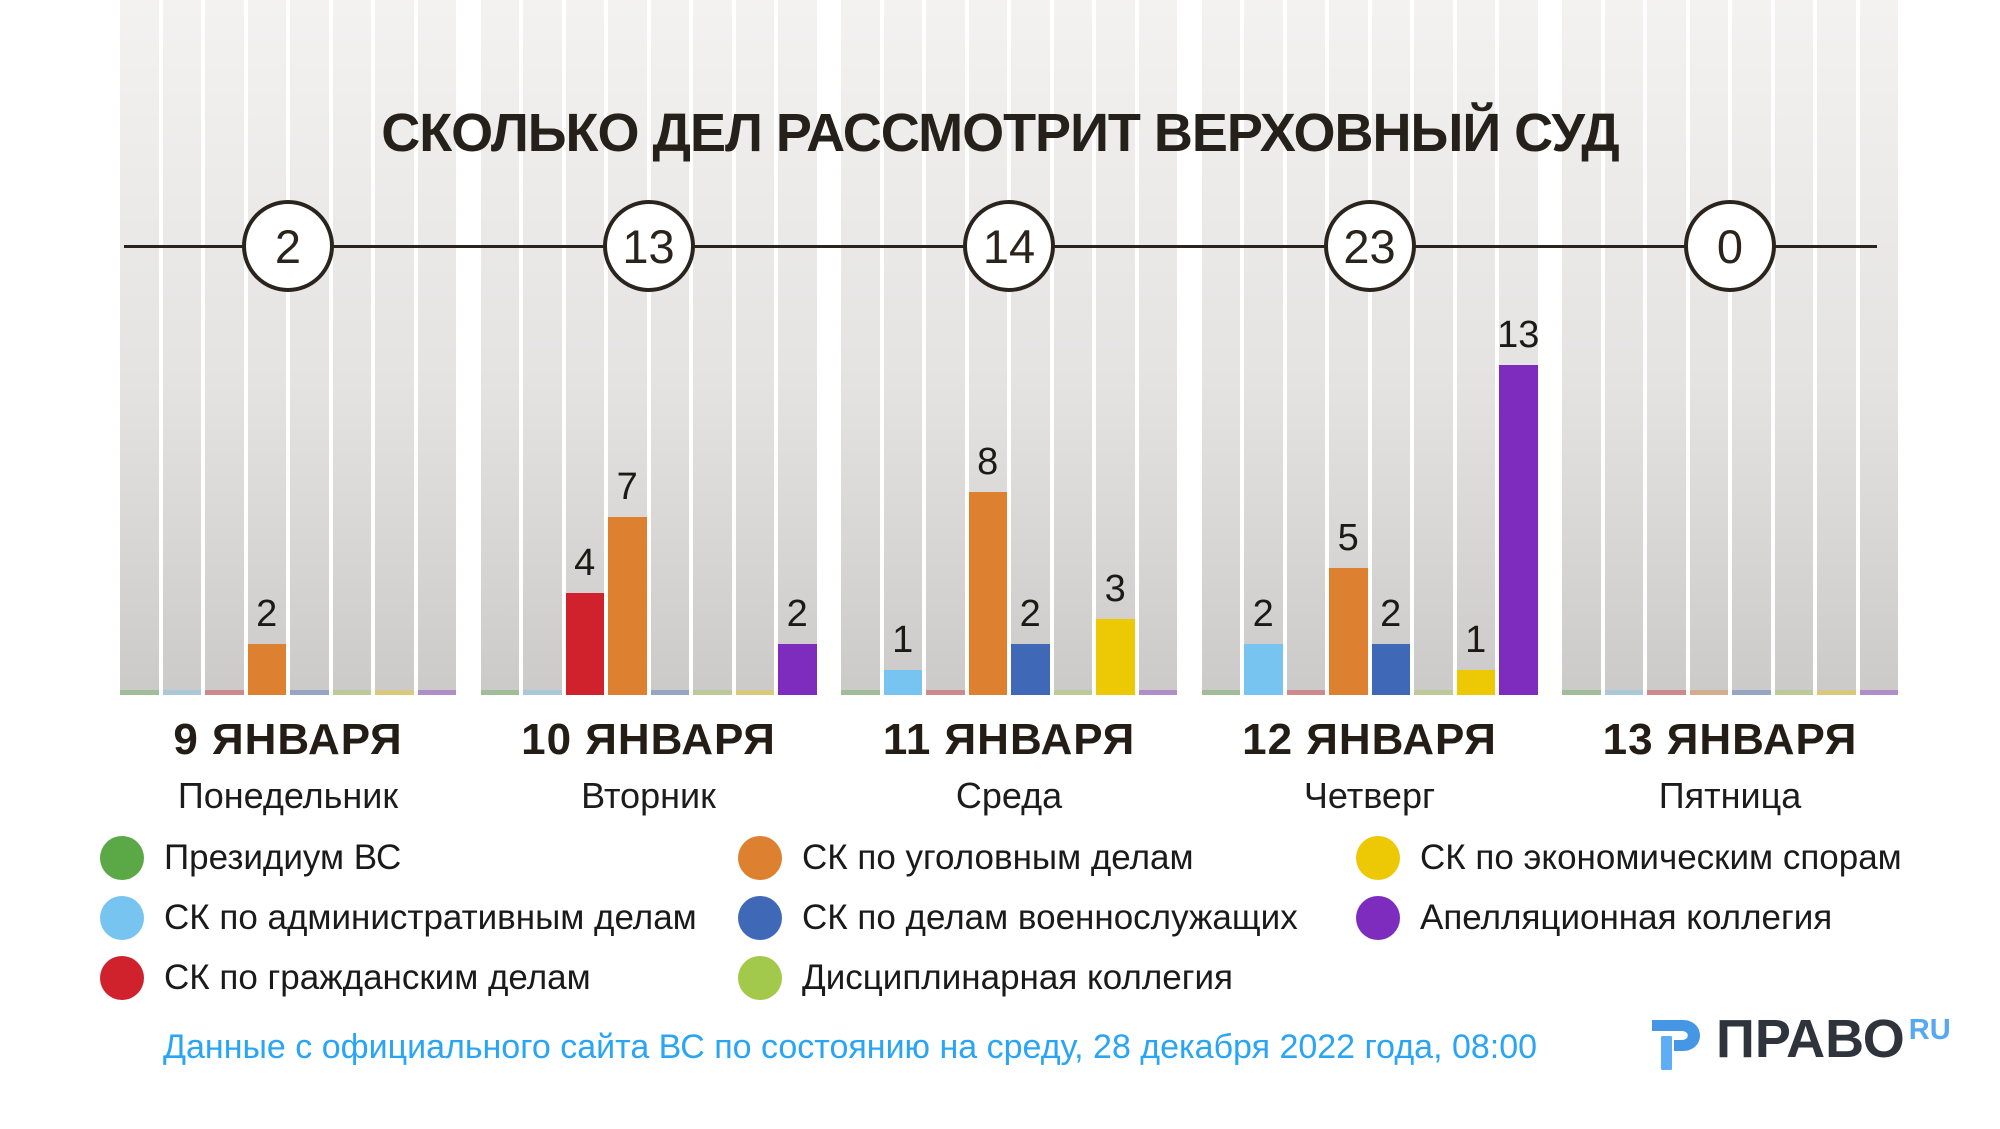 Image resolution: width=2000 pixels, height=1129 pixels. Describe the element at coordinates (377, 977) in the screenshot. I see `legend-label: СК по гражданским делам` at that location.